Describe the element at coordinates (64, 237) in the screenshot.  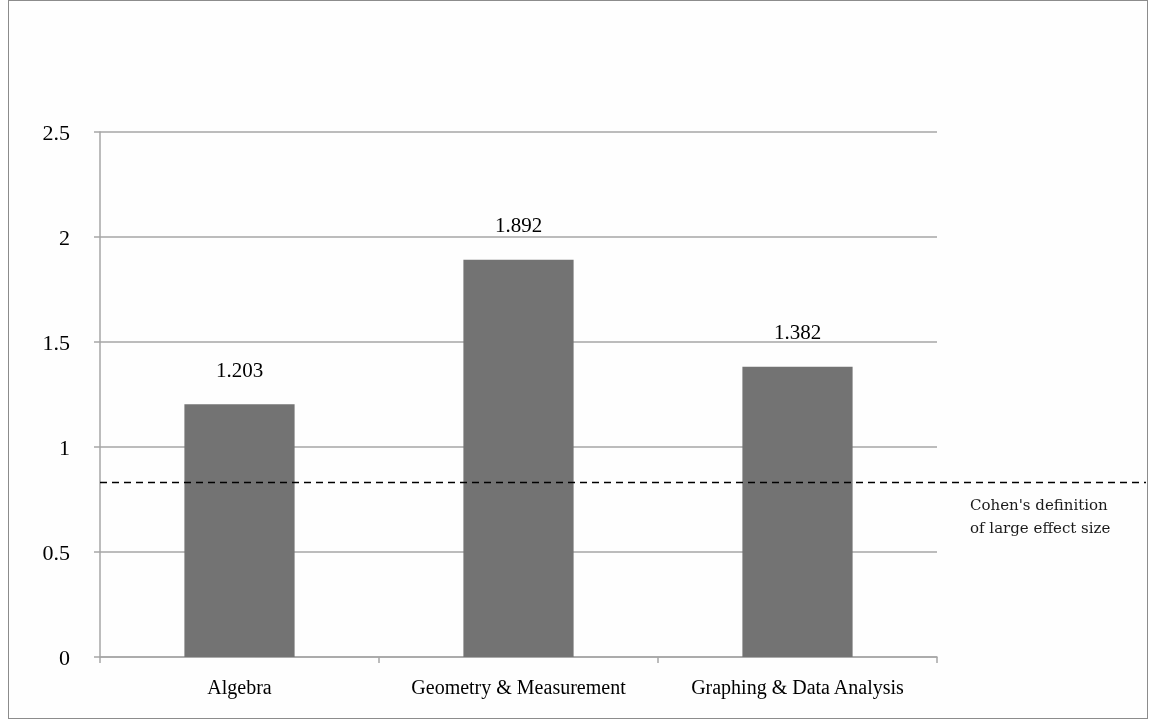
I see `y-tick-label: 2` at that location.